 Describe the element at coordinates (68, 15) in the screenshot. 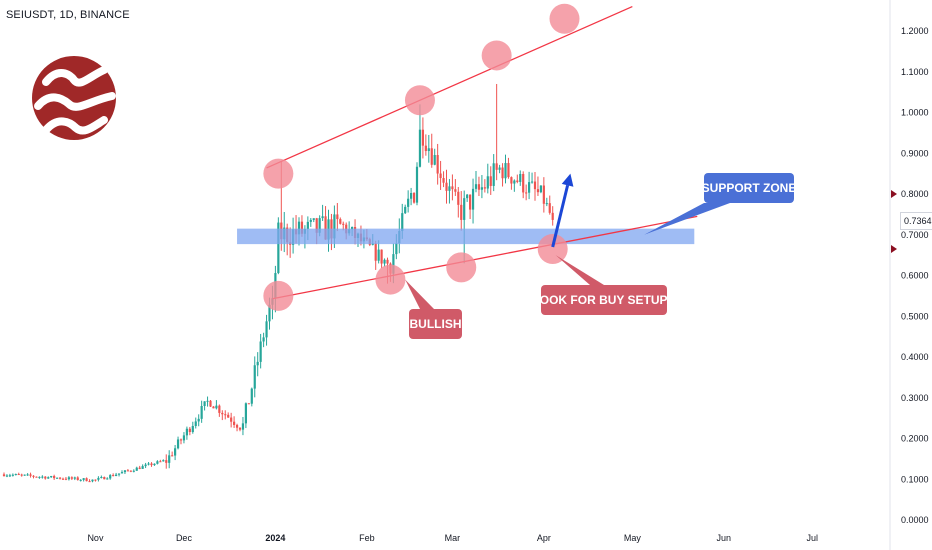

I see `symbol-title: SEIUSDT, 1D, BINANCE` at that location.